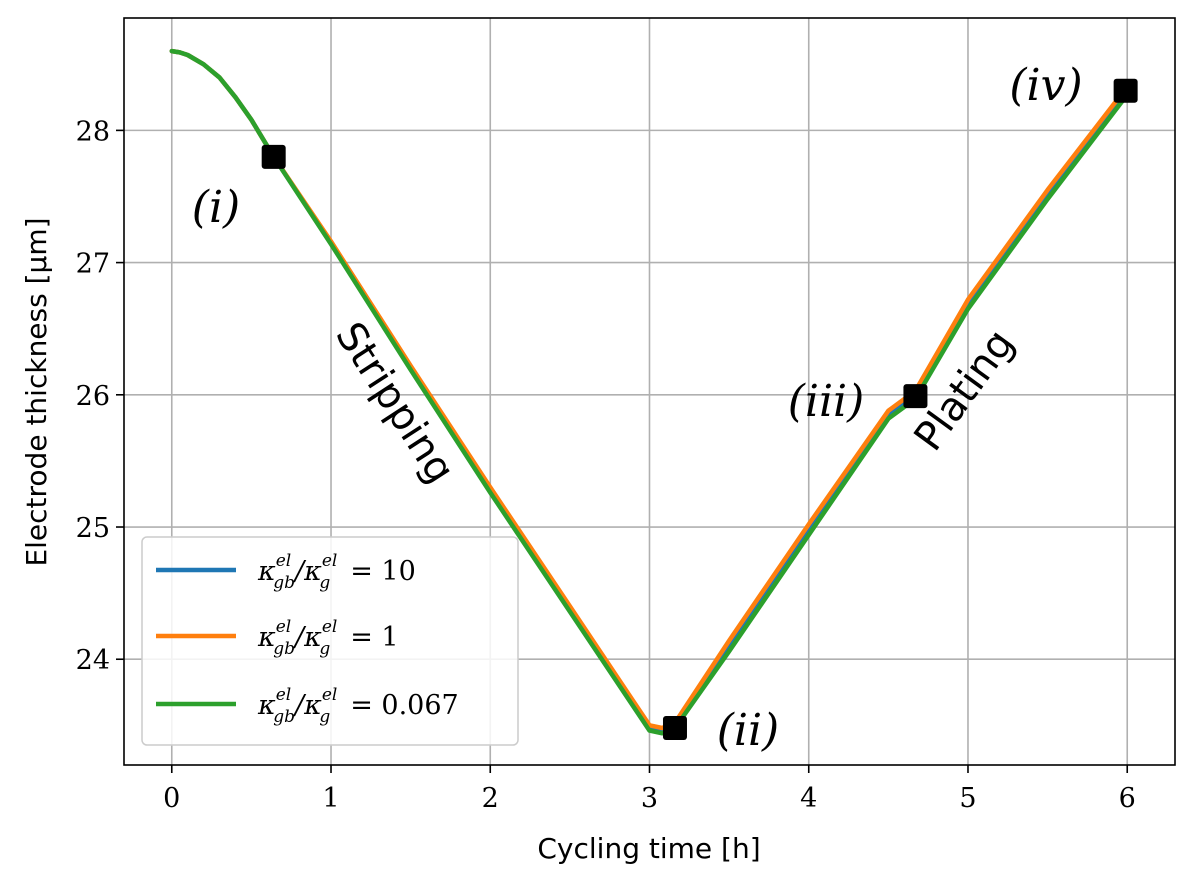 Image resolution: width=1196 pixels, height=887 pixels. I want to click on annotation-i: (i), so click(216, 207).